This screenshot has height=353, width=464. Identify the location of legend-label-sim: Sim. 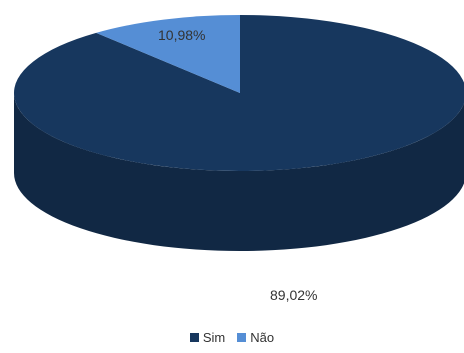
(214, 337).